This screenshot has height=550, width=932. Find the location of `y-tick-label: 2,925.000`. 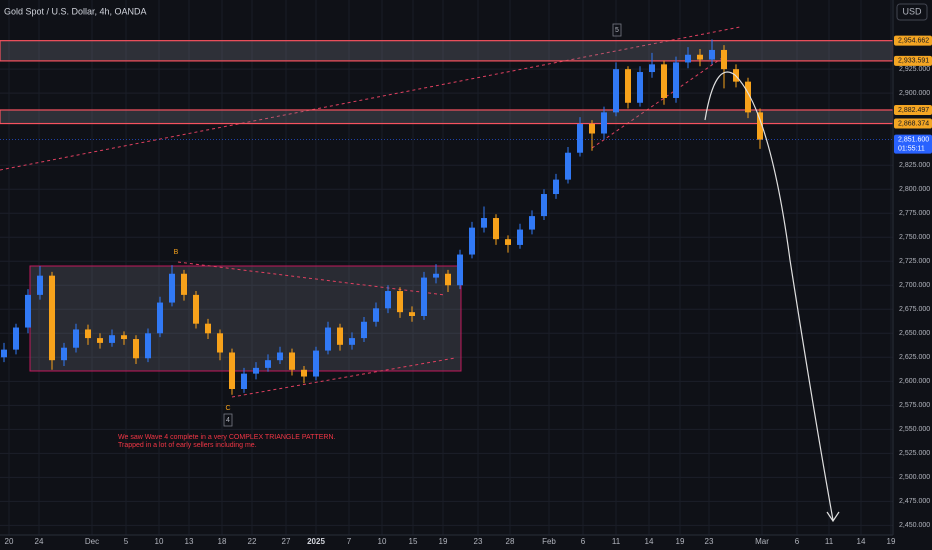

y-tick-label: 2,925.000 is located at coordinates (914, 69).